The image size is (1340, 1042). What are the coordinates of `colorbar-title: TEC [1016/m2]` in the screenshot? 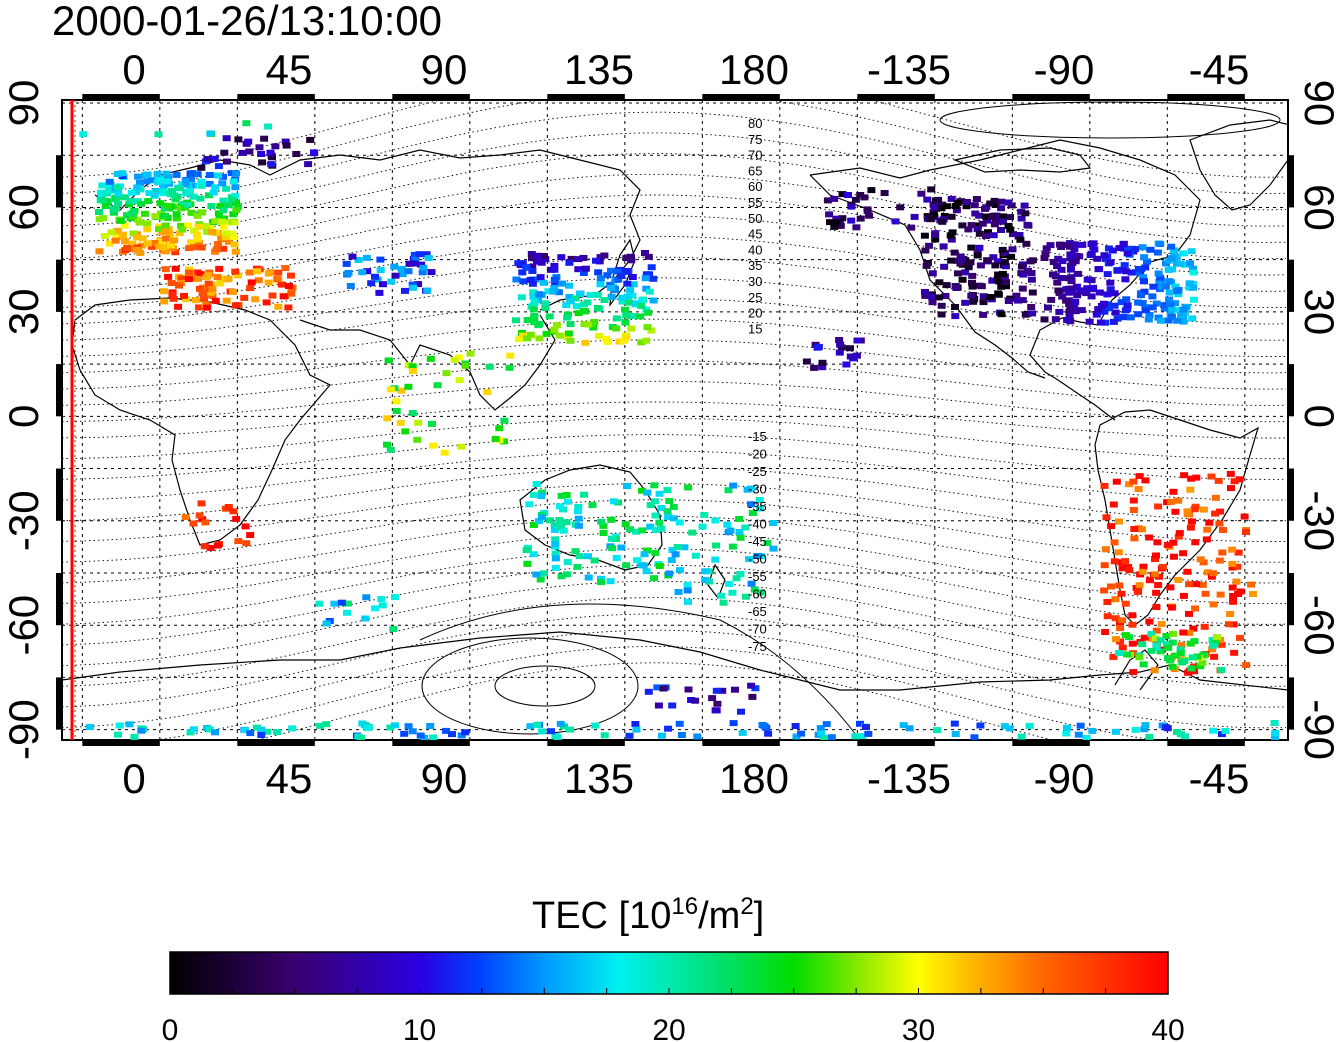 It's located at (648, 915).